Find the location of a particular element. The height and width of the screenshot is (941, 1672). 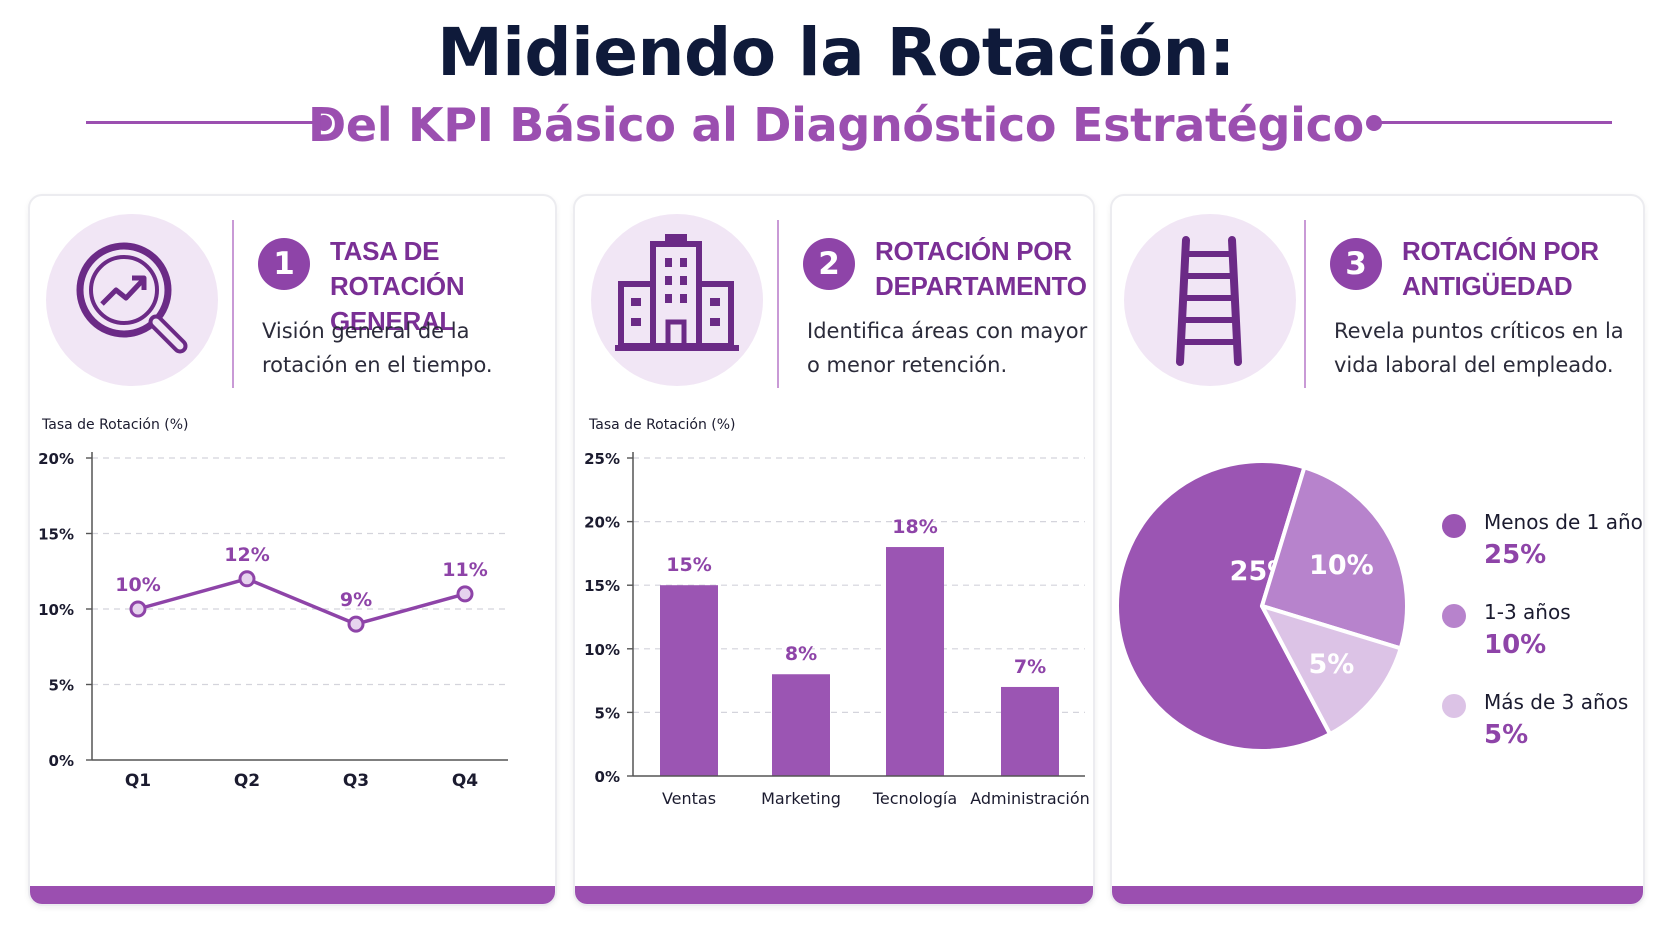

card-heading: ROTACIÓN POR ANTIGÜEDAD is located at coordinates (1500, 268).